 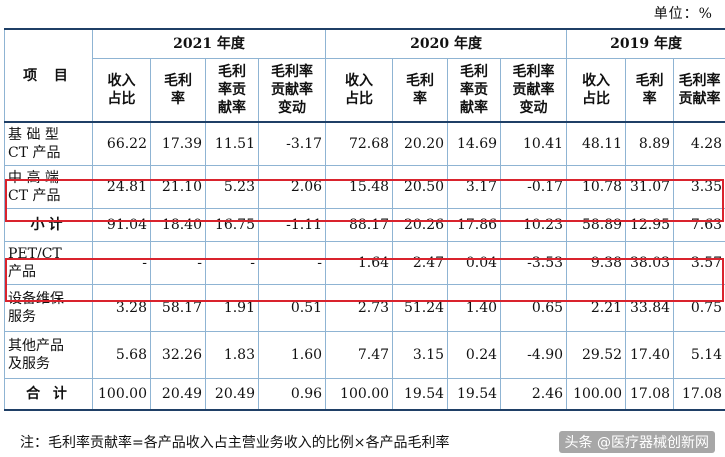 What do you see at coordinates (474, 355) in the screenshot?
I see `table-cell: 0.24` at bounding box center [474, 355].